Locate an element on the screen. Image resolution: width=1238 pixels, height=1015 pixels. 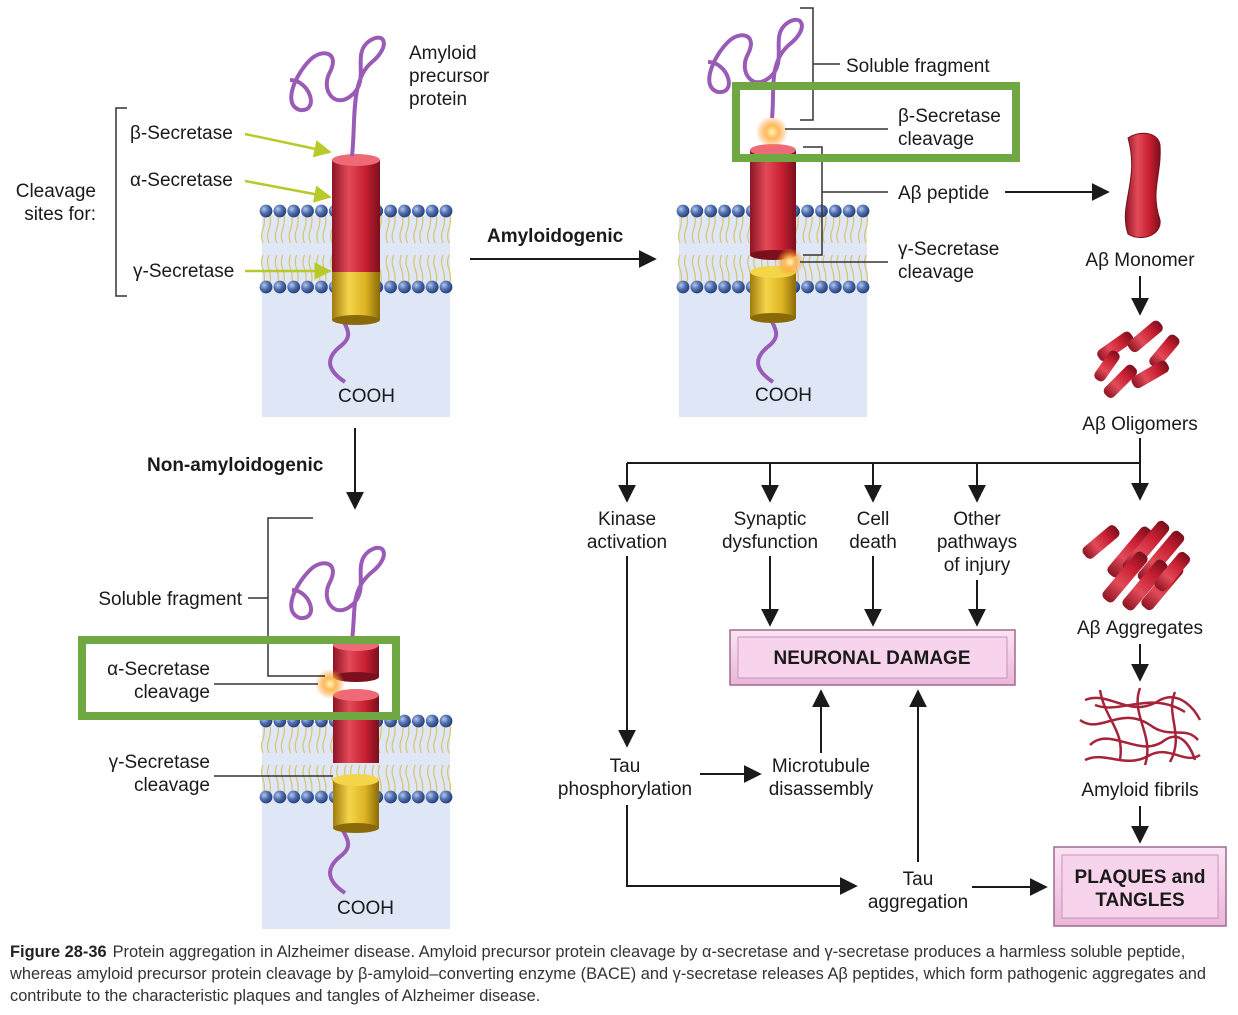
other-line3: of injury is located at coordinates (977, 565).